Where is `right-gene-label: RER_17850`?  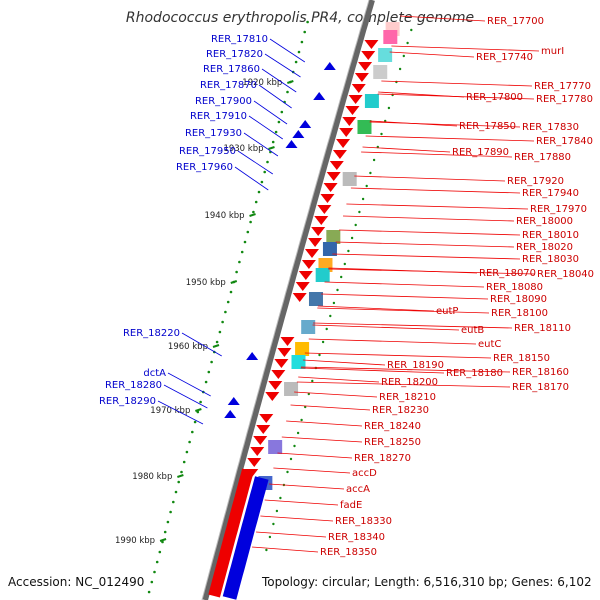 right-gene-label: RER_17850 is located at coordinates (487, 126).